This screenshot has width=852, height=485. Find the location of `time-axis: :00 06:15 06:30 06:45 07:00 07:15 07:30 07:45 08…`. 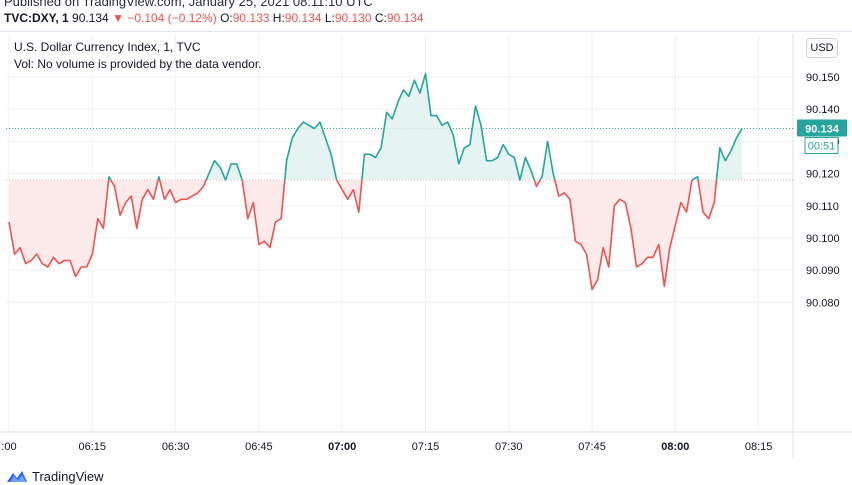

time-axis: :00 06:15 06:30 06:45 07:00 07:15 07:30 07:45 08… is located at coordinates (386, 447).